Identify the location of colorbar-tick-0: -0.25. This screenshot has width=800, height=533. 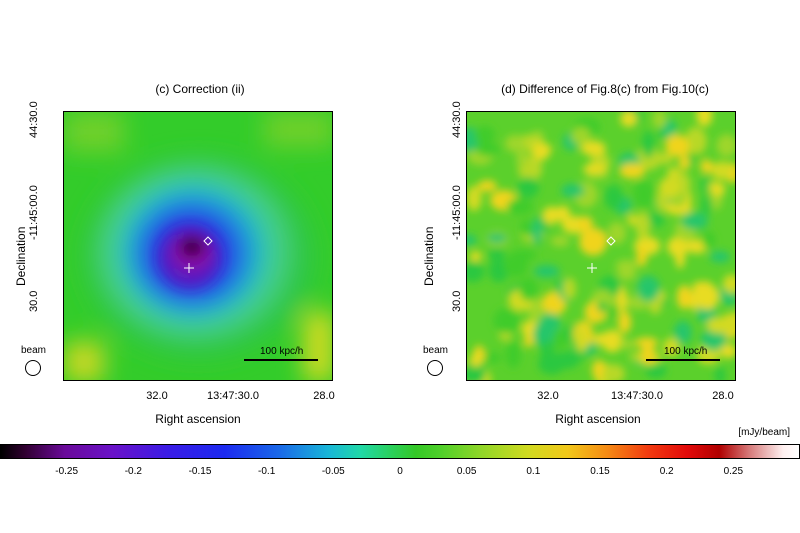
(67, 471).